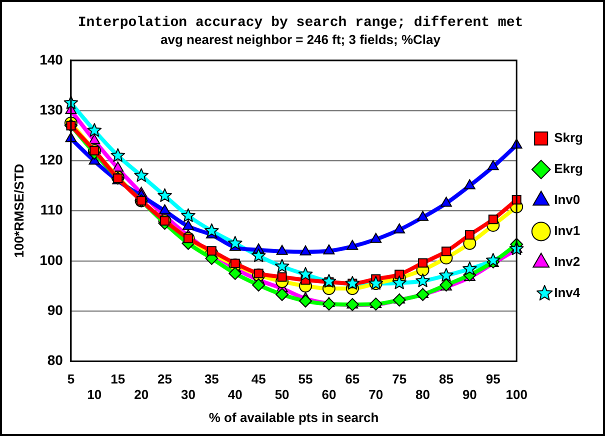  I want to click on x-tick-label: 35, so click(211, 379).